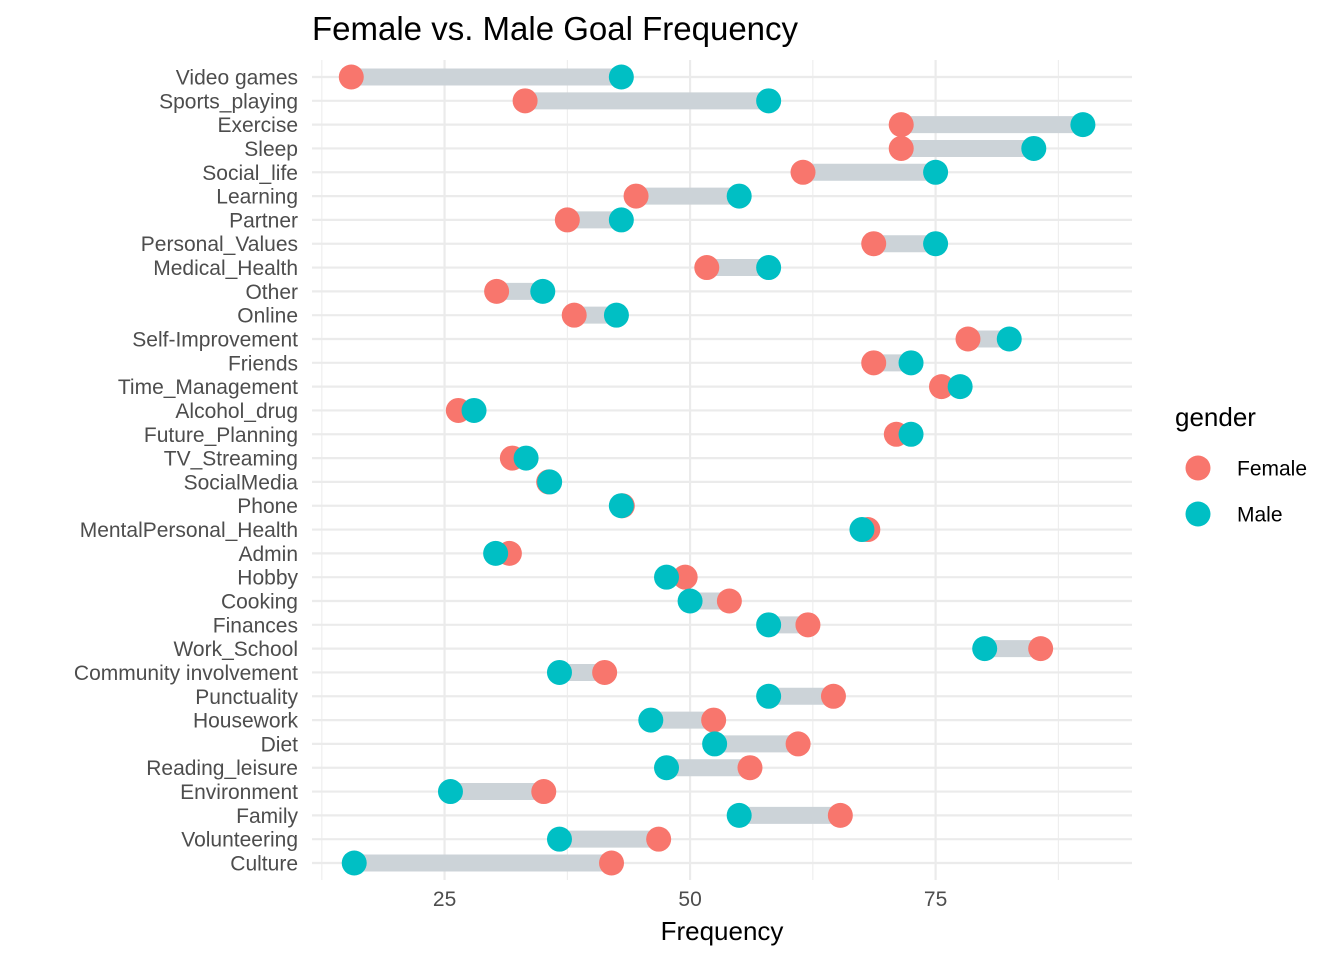 This screenshot has height=960, width=1344. I want to click on y-tick-label: Environment, so click(239, 792).